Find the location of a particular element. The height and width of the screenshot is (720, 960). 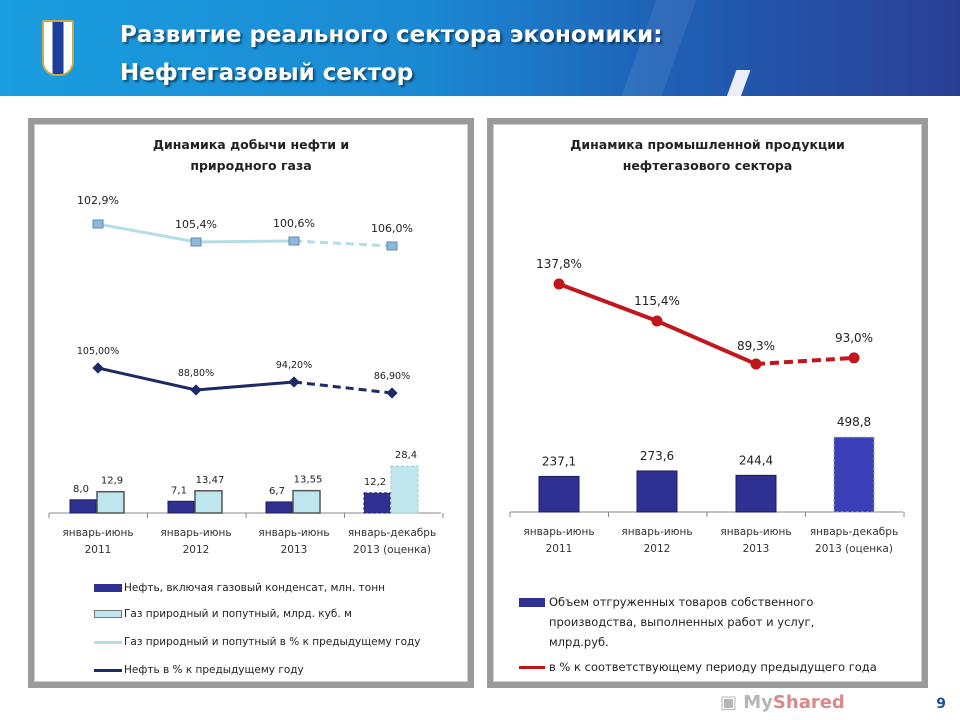

bar-label: 244,4 is located at coordinates (756, 460).